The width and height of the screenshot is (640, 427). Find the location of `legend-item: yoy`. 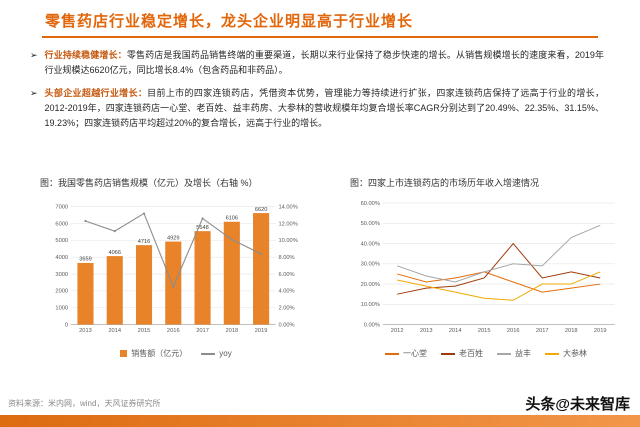

legend-item: yoy is located at coordinates (216, 353).